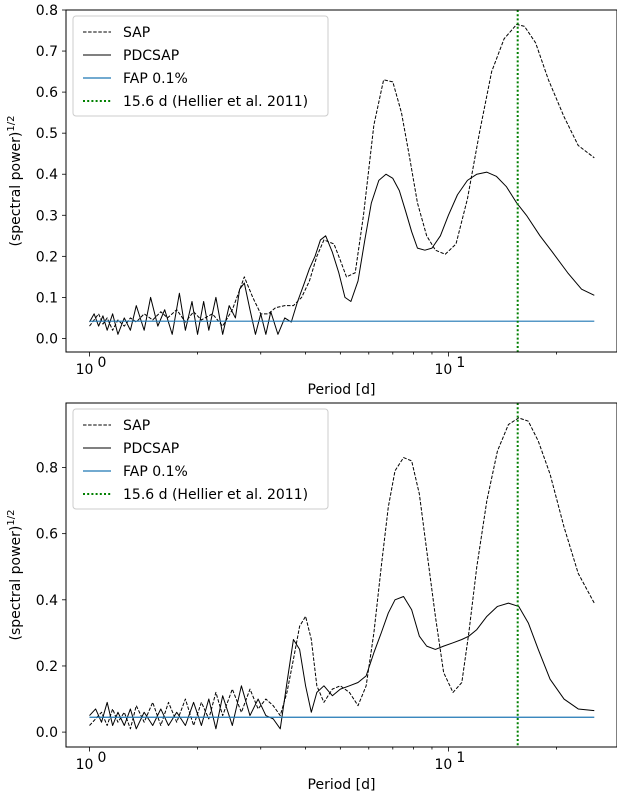 The height and width of the screenshot is (800, 617). Describe the element at coordinates (47, 134) in the screenshot. I see `y-tick-label: 0.5` at that location.